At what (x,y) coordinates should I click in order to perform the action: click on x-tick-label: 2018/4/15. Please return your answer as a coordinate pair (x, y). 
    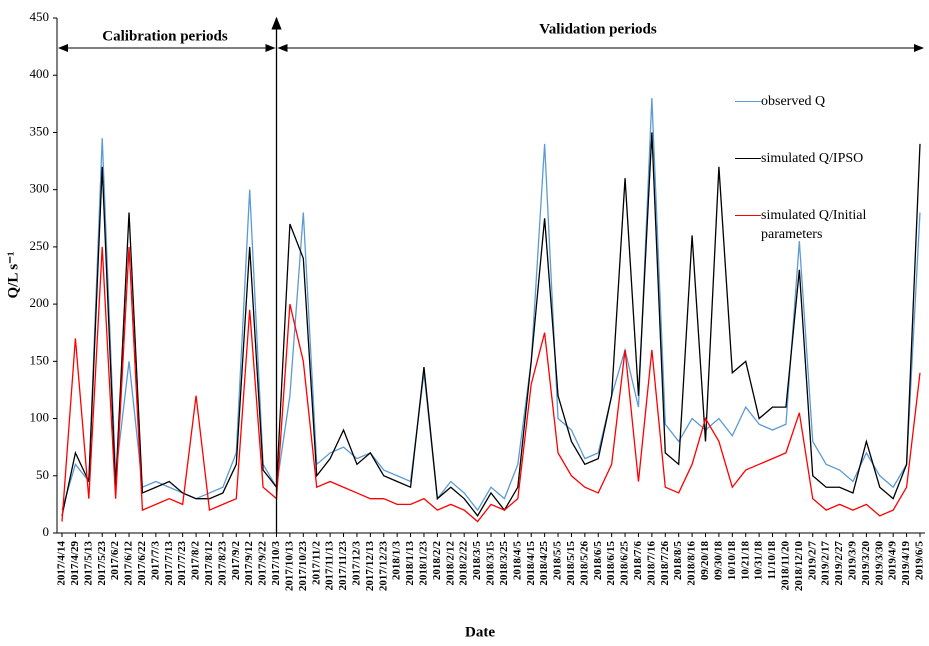
    Looking at the image, I should click on (531, 563).